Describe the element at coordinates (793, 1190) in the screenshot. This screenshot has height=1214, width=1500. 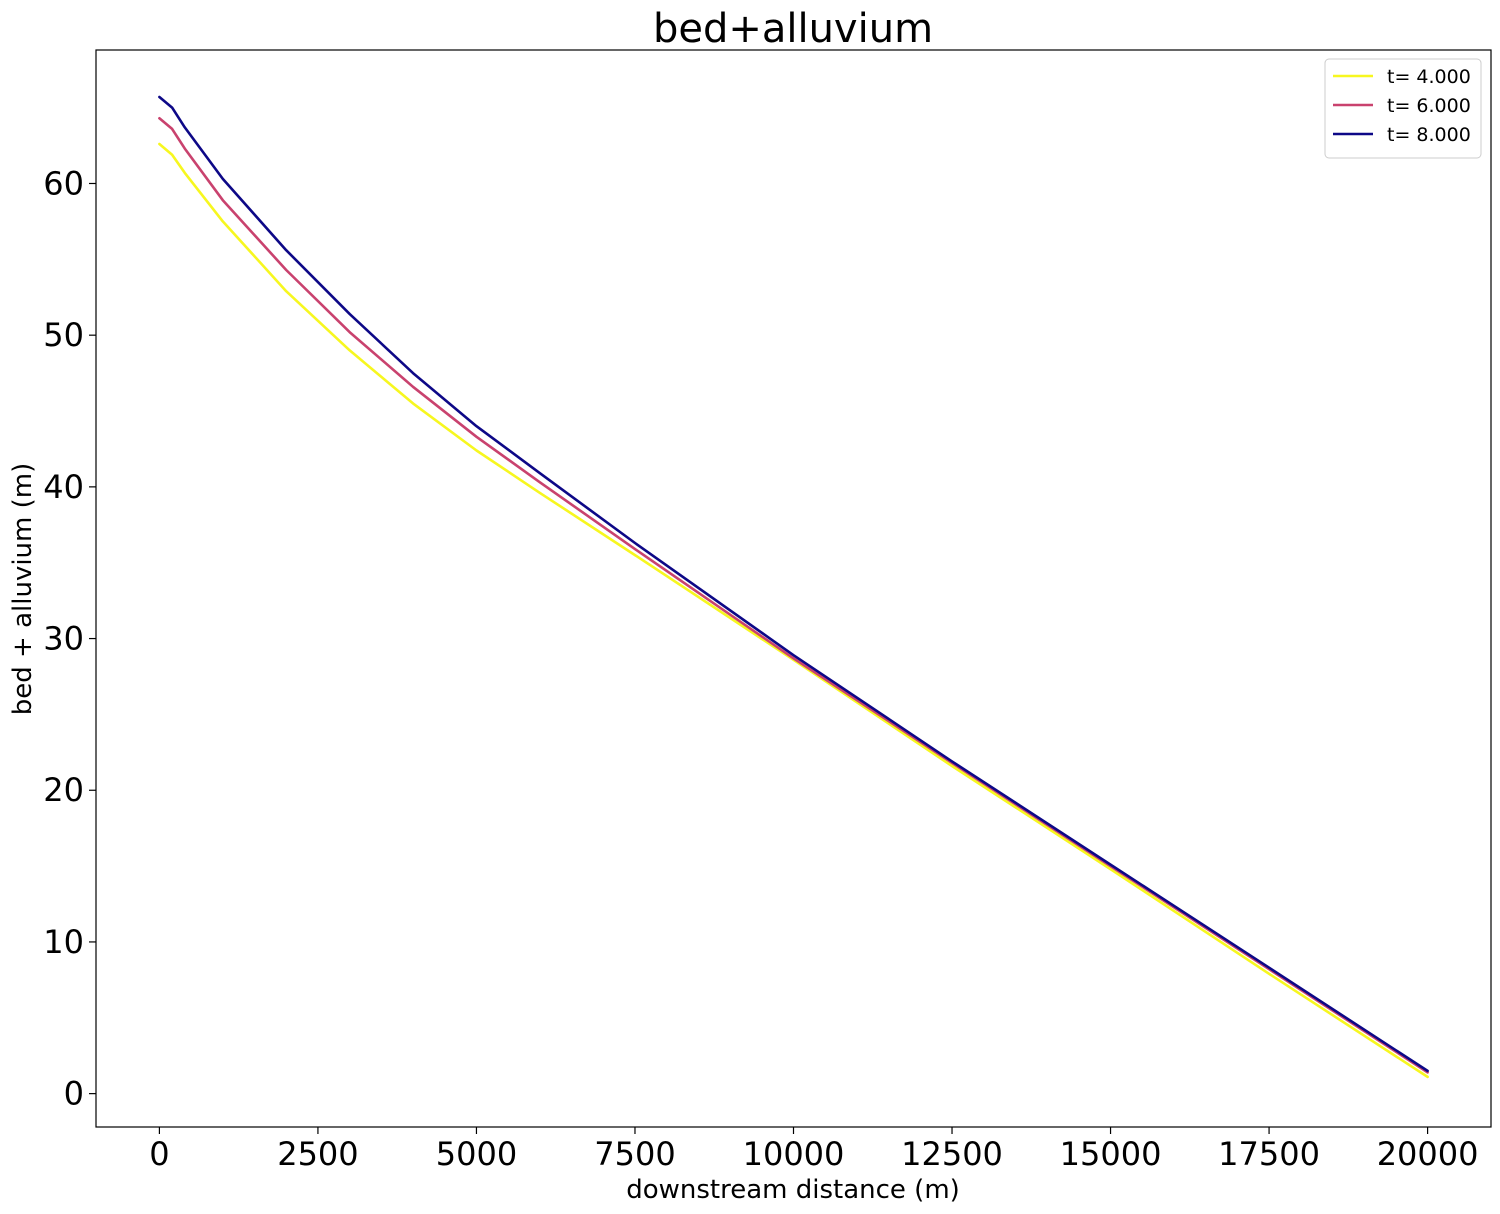
I see `x-axis-label: downstream distance (m)` at that location.